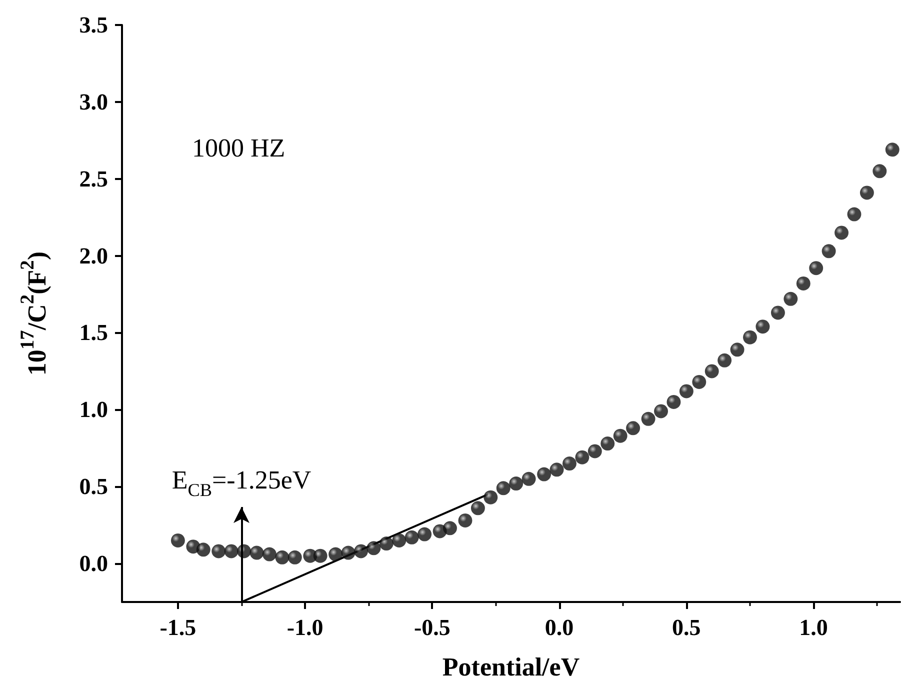 The image size is (901, 700). Describe the element at coordinates (239, 148) in the screenshot. I see `annotation: 1000 HZ` at that location.